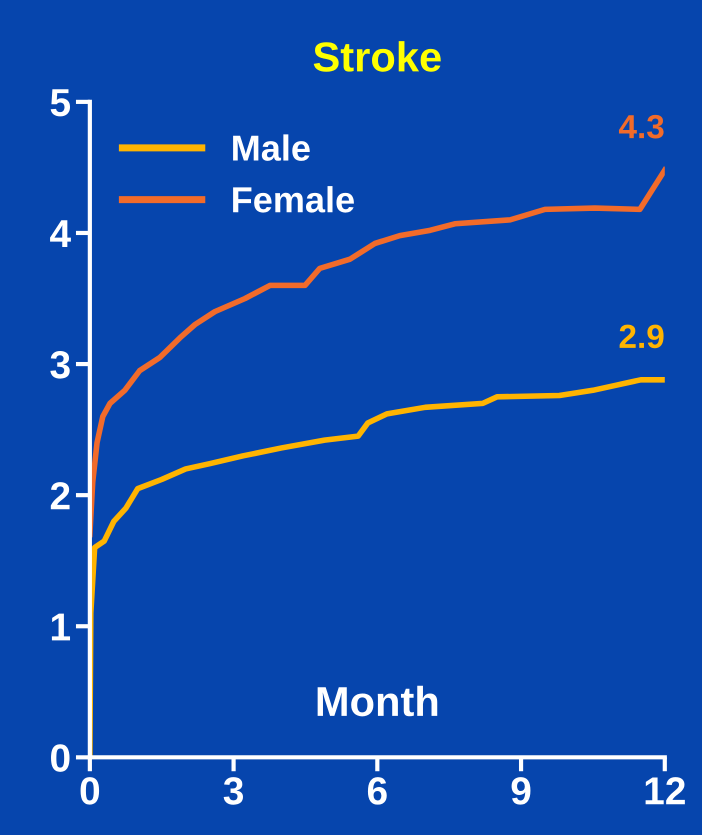 This screenshot has height=835, width=702. Describe the element at coordinates (90, 791) in the screenshot. I see `x-tick-label: 0` at that location.